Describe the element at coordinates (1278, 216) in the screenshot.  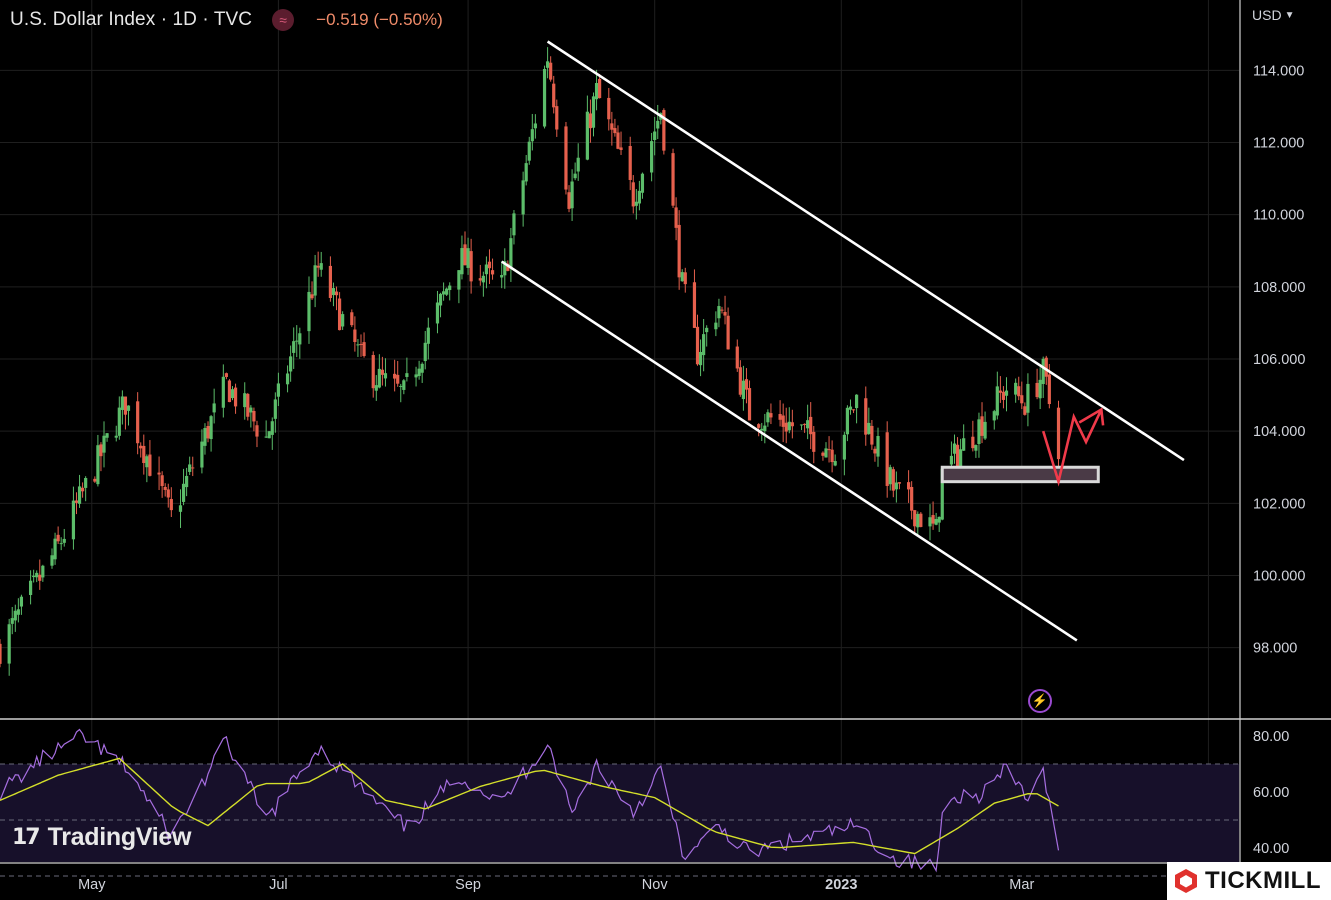
I see `price-tick-label: 110.000` at that location.